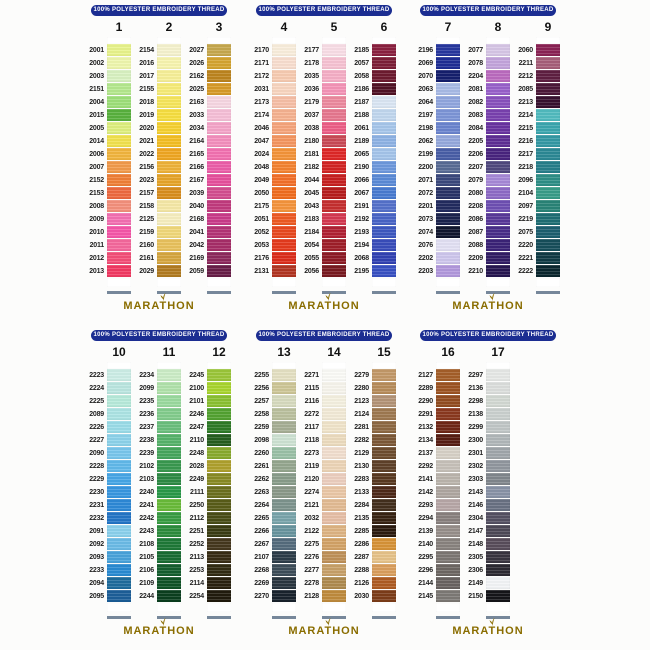 This screenshot has height=650, width=650. I want to click on column-number: 5, so click(334, 27).